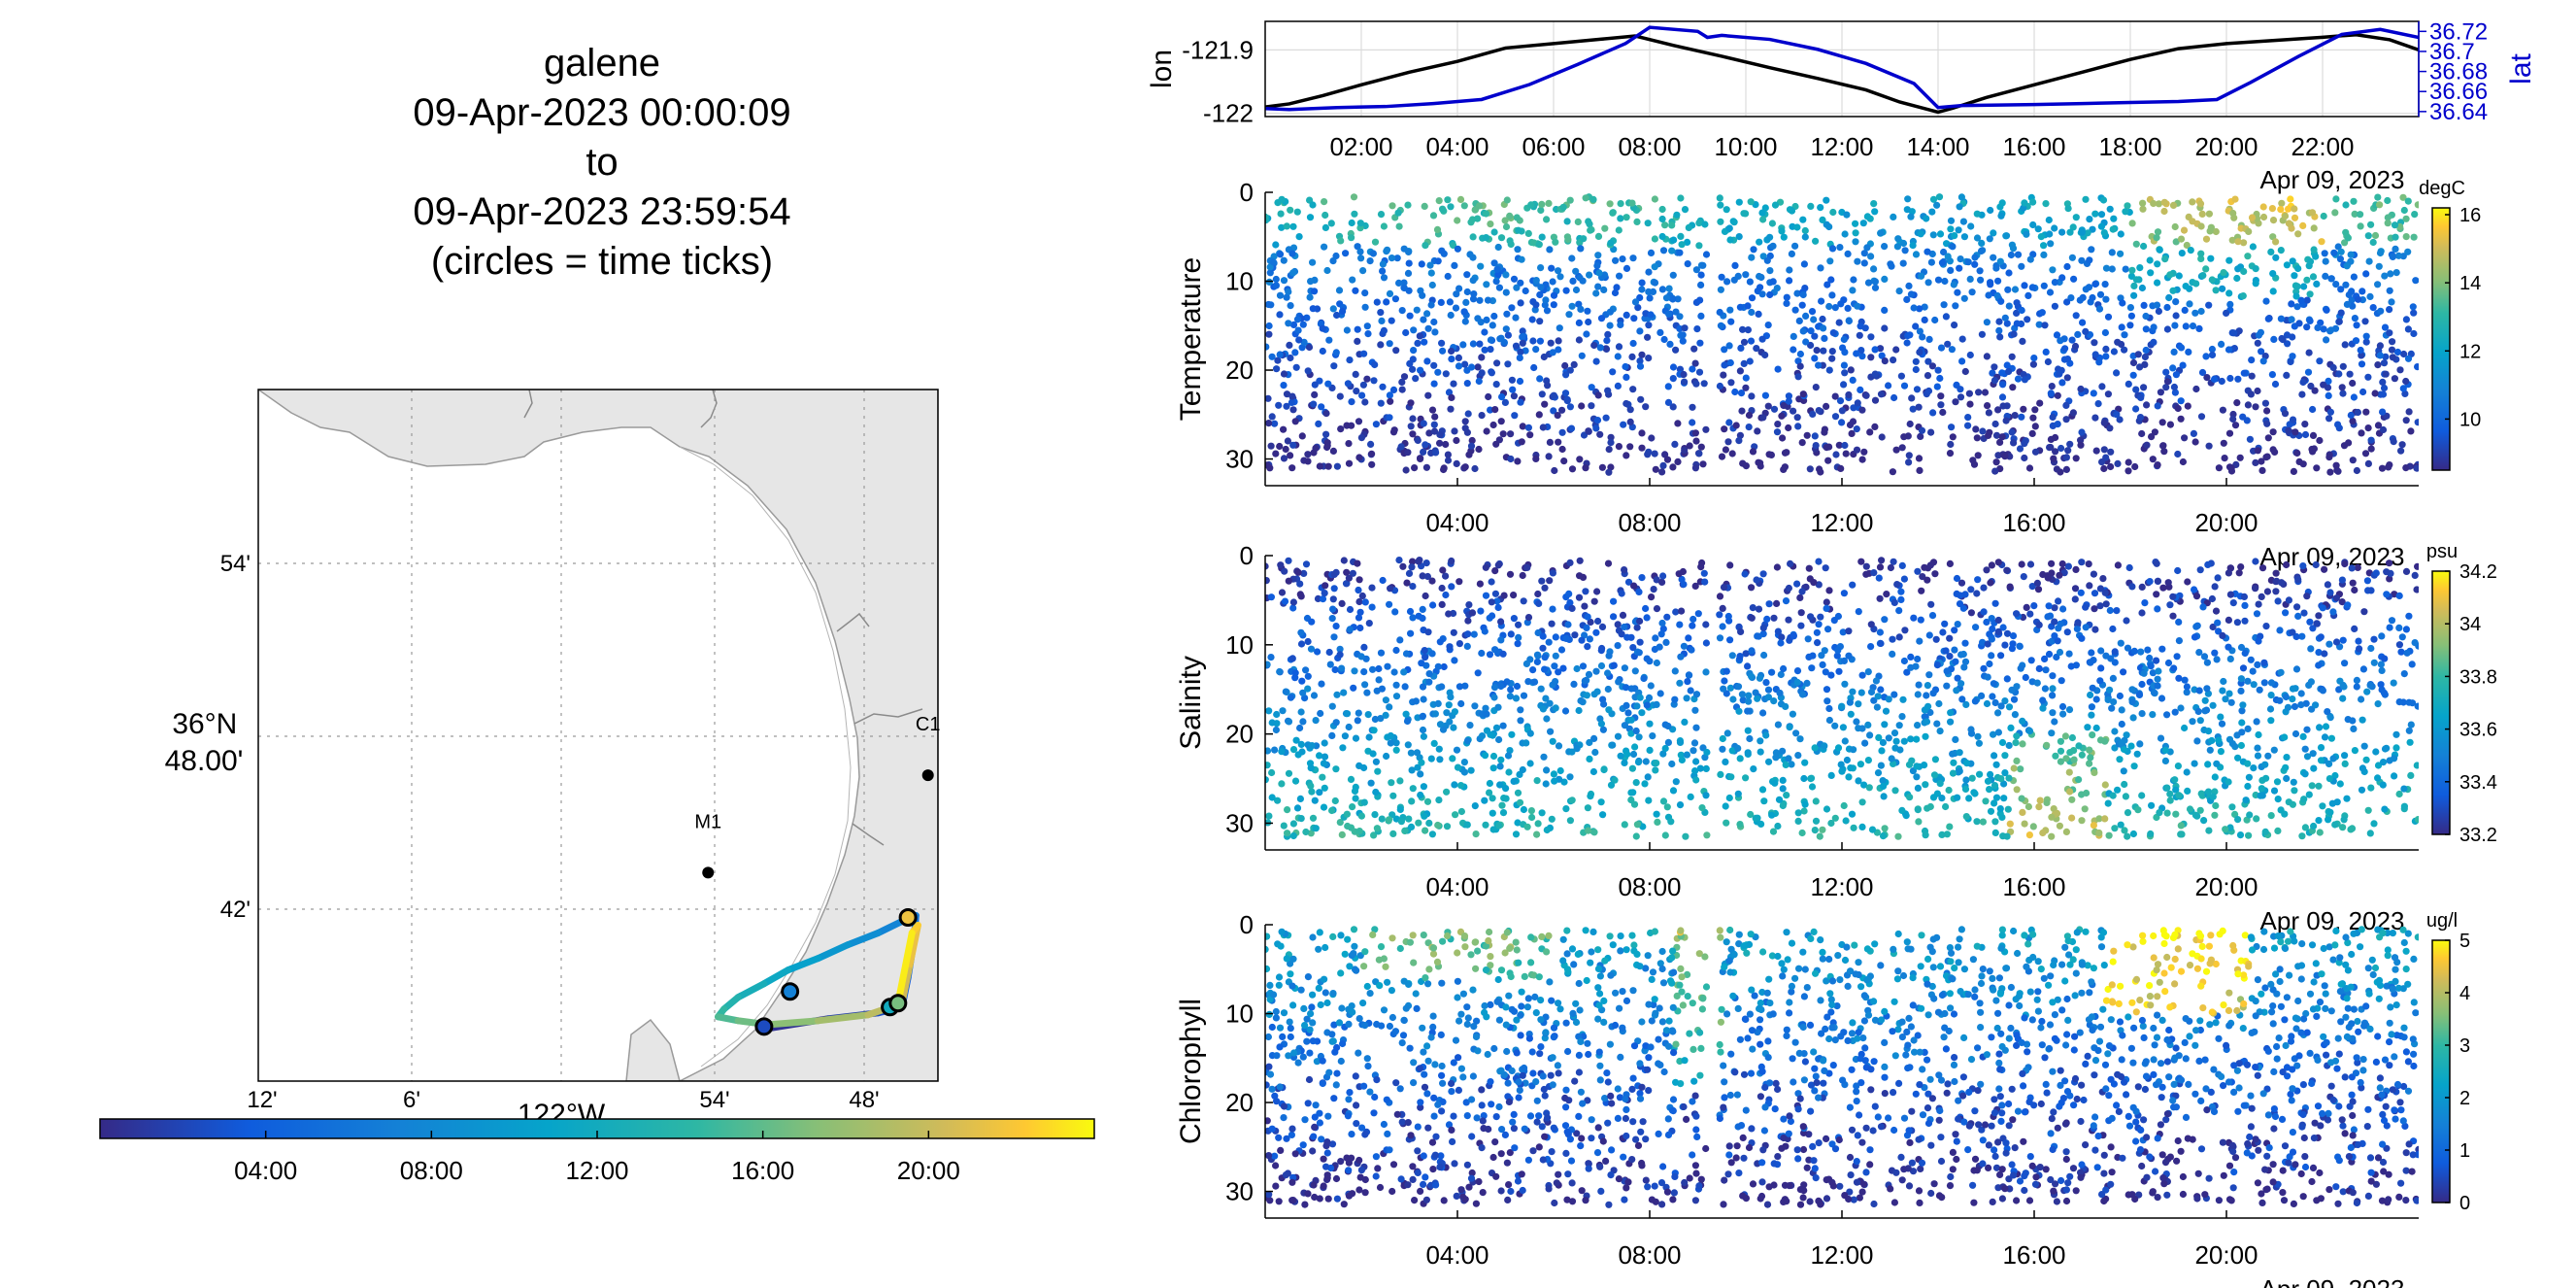 Image resolution: width=2576 pixels, height=1288 pixels. I want to click on colorbar-ramp, so click(2441, 339).